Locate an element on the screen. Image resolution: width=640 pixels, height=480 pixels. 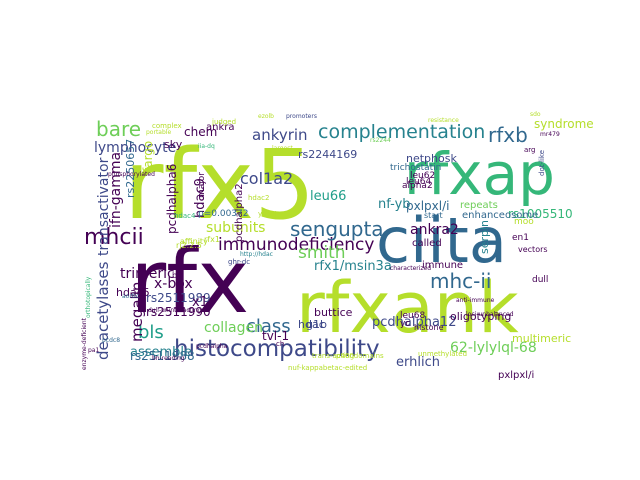
cloud-word: rs2250657 is located at coordinates (130, 168).